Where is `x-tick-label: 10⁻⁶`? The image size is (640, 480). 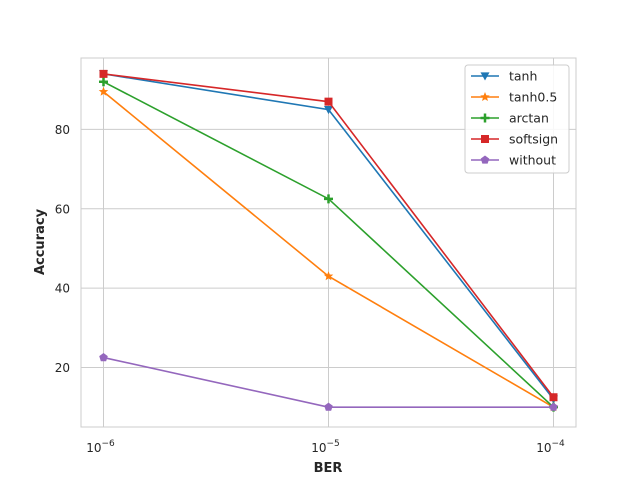 x-tick-label: 10⁻⁶ is located at coordinates (100, 447).